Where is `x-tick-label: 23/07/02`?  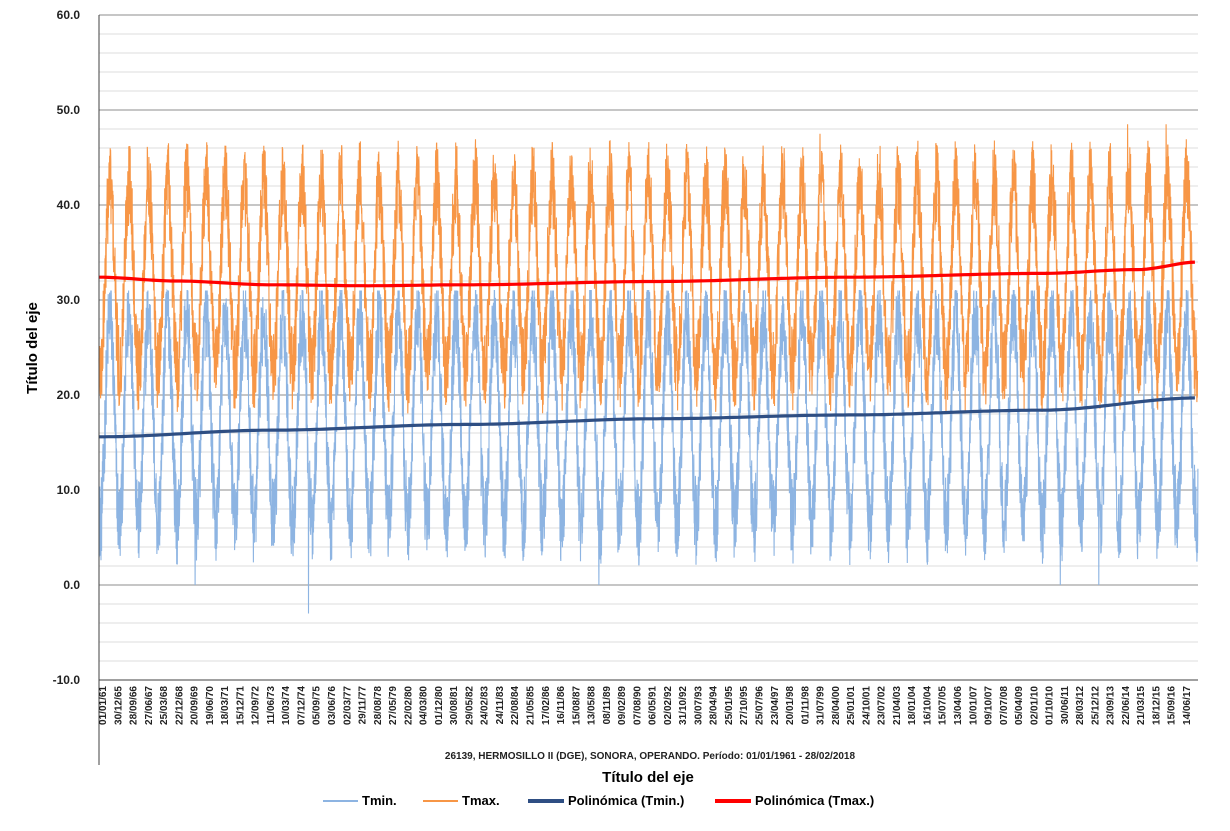 x-tick-label: 23/07/02 is located at coordinates (882, 705).